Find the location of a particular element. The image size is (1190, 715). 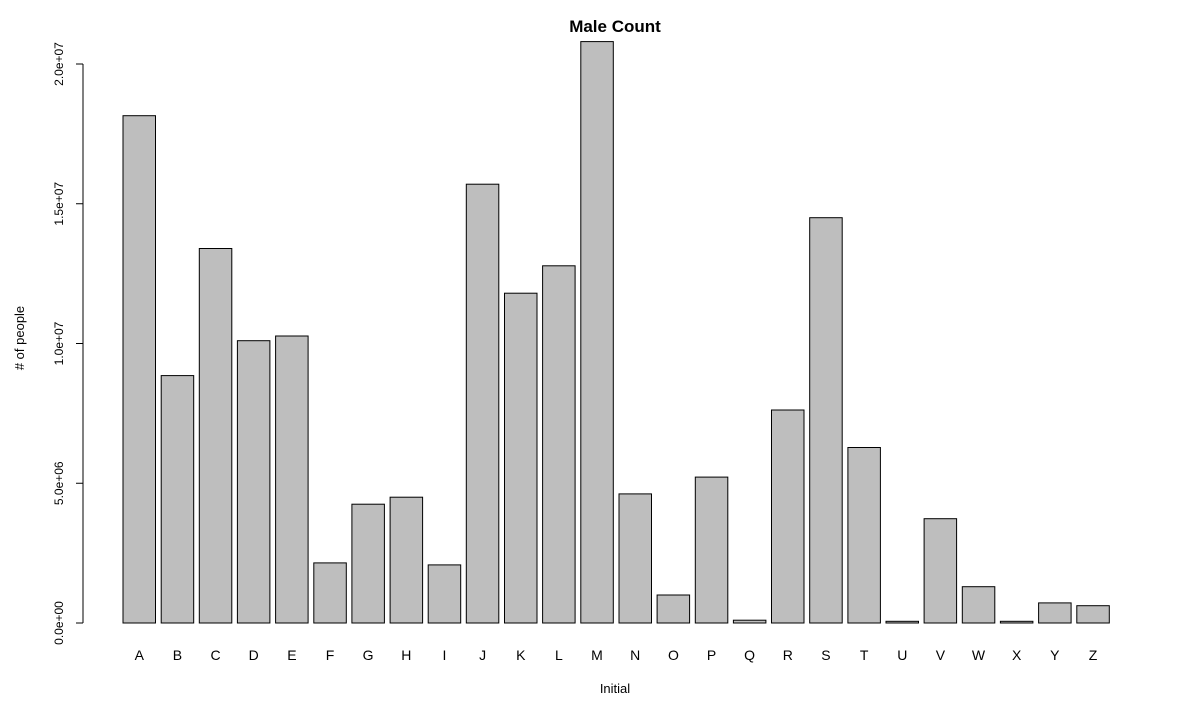

bar-d is located at coordinates (253, 482).